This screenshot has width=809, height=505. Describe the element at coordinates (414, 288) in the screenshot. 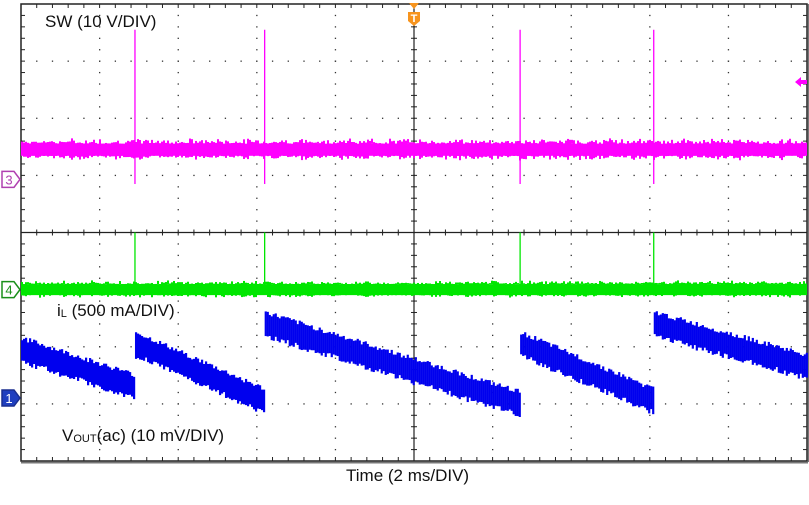

I see `il-waveform` at that location.